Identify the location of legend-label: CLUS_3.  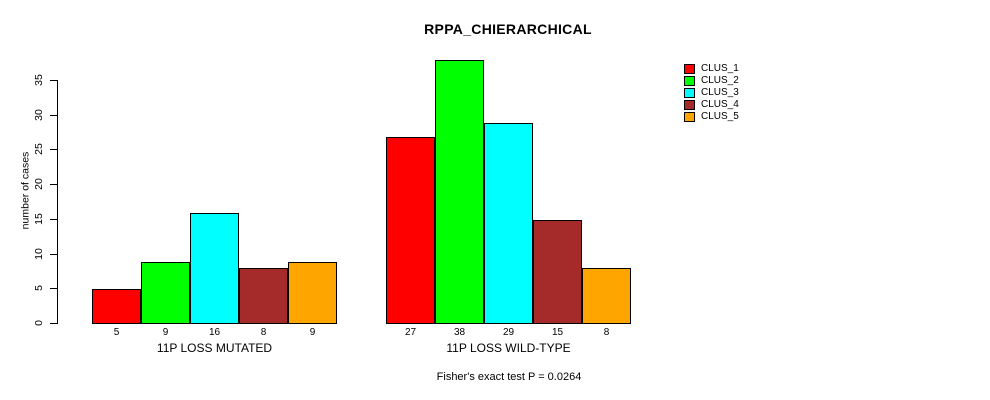
(720, 92).